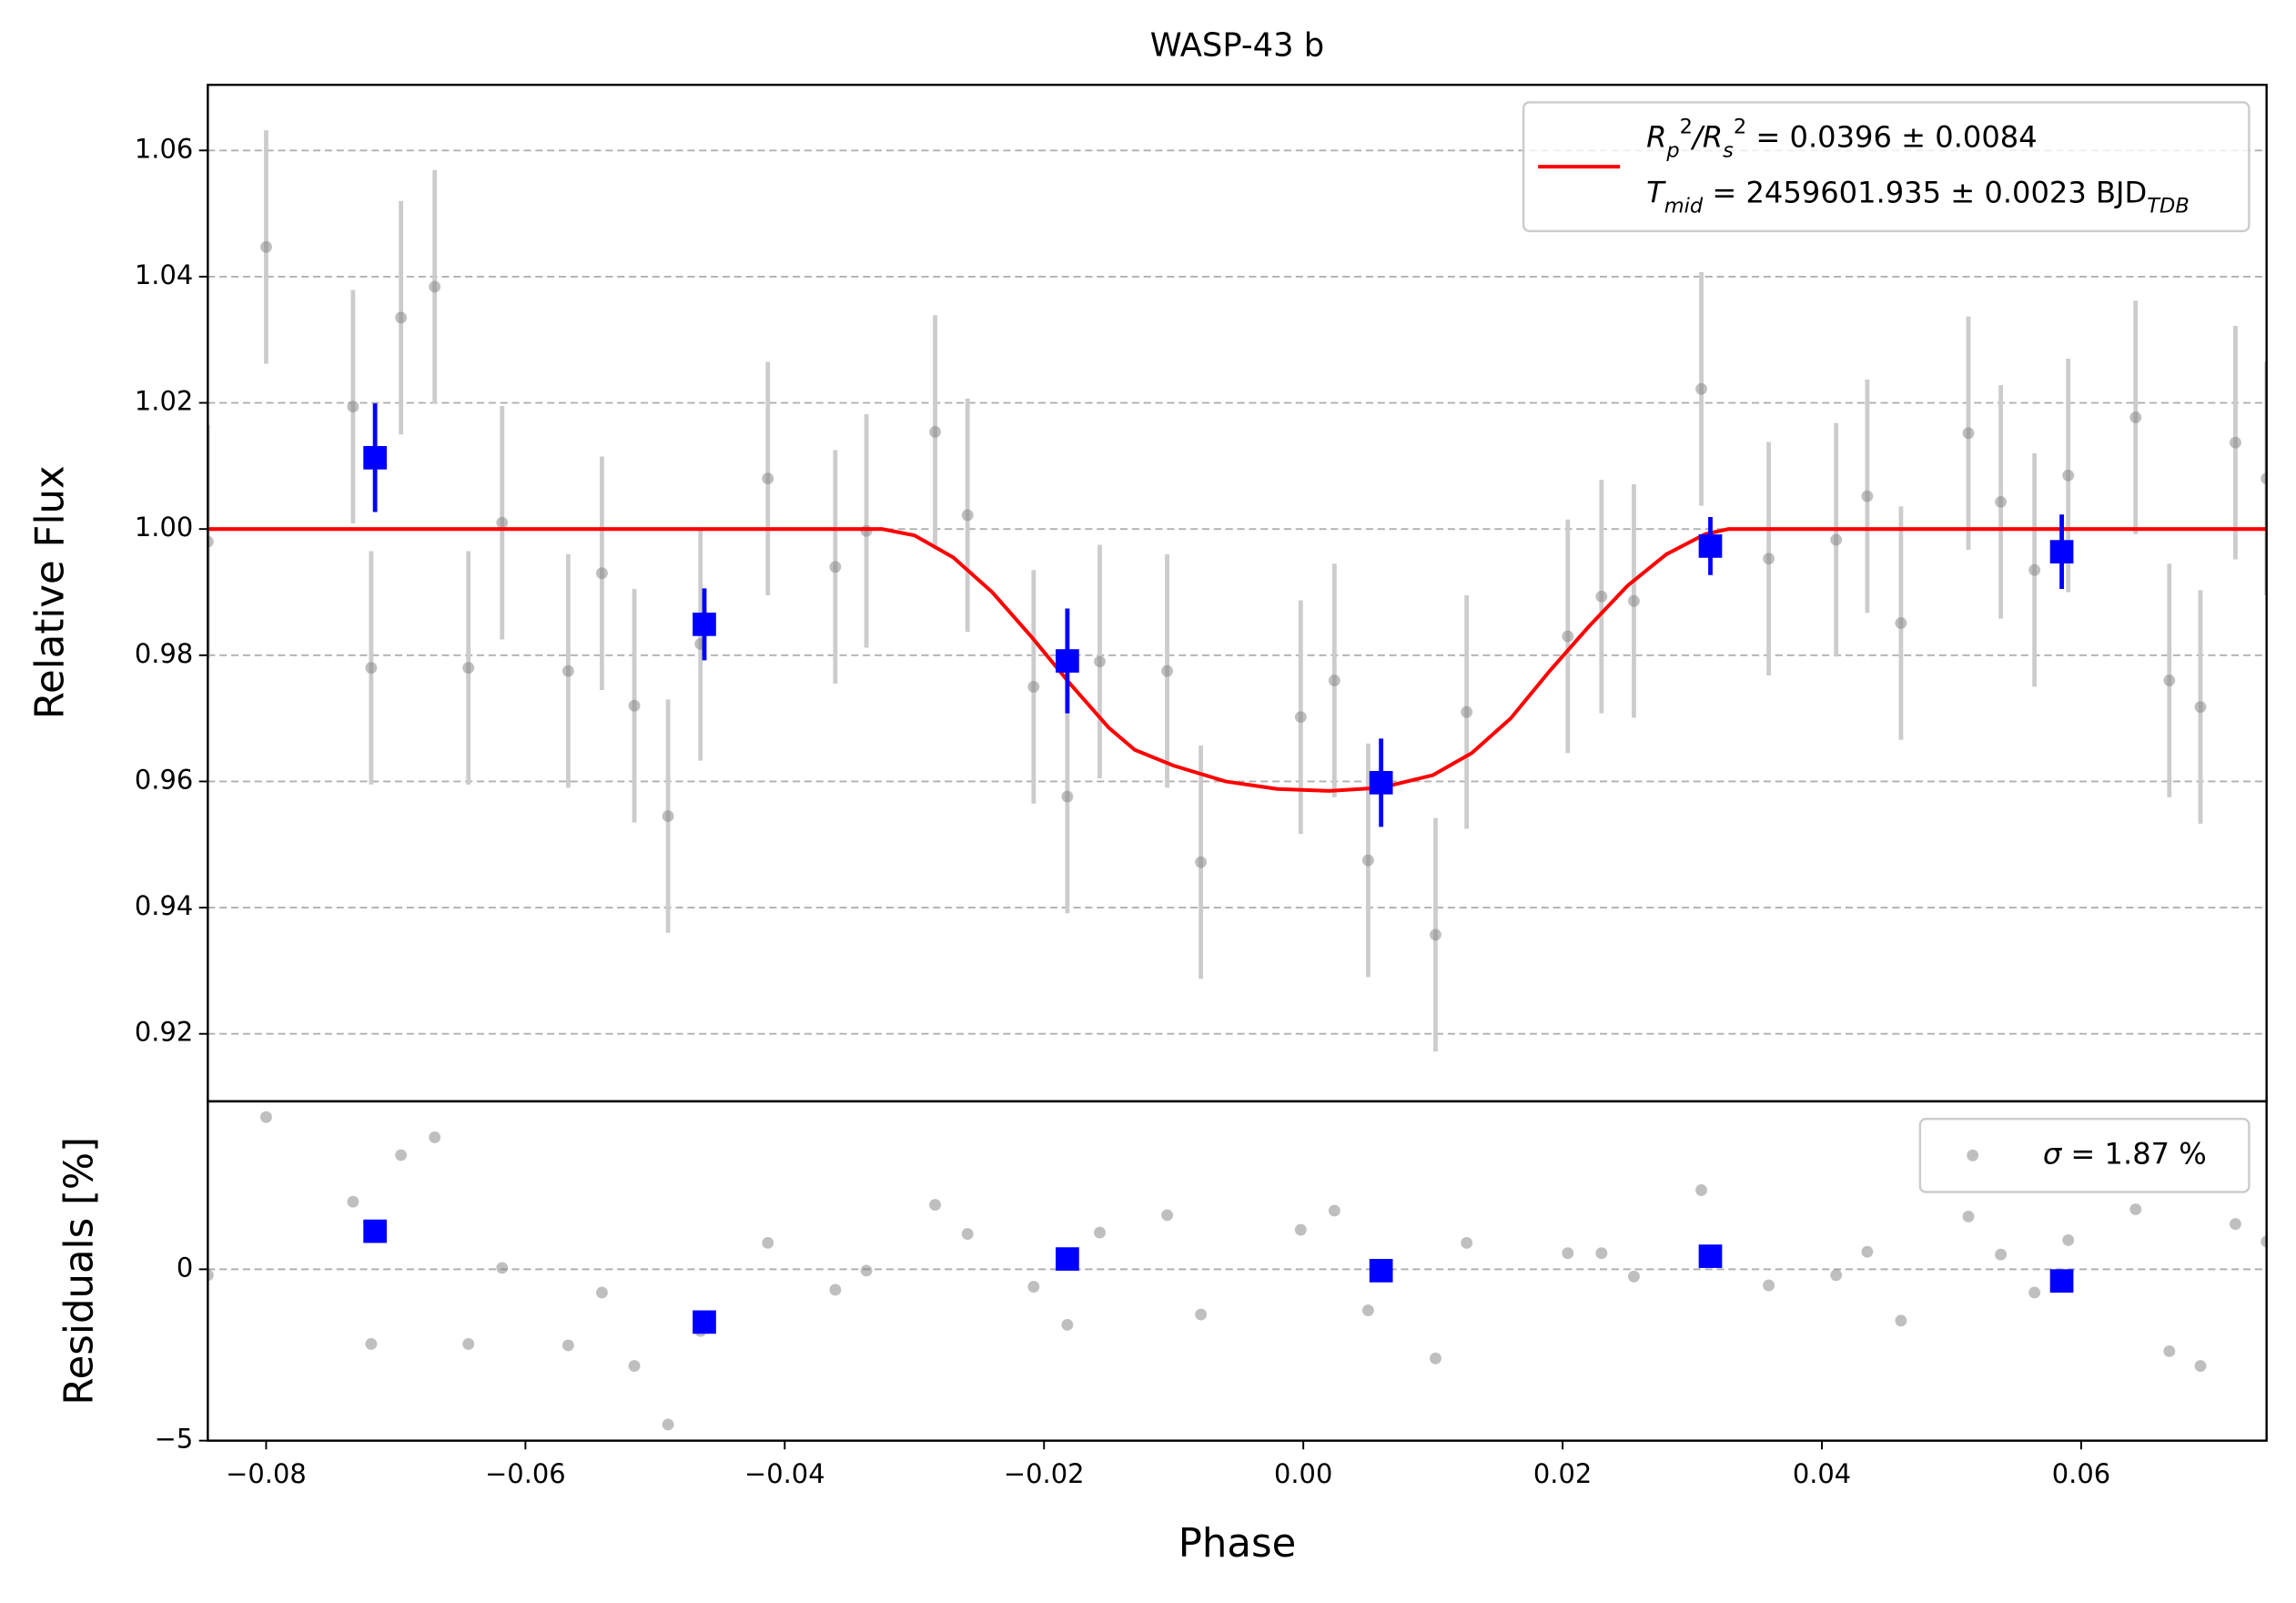  Describe the element at coordinates (1886, 167) in the screenshot. I see `legend-box` at that location.